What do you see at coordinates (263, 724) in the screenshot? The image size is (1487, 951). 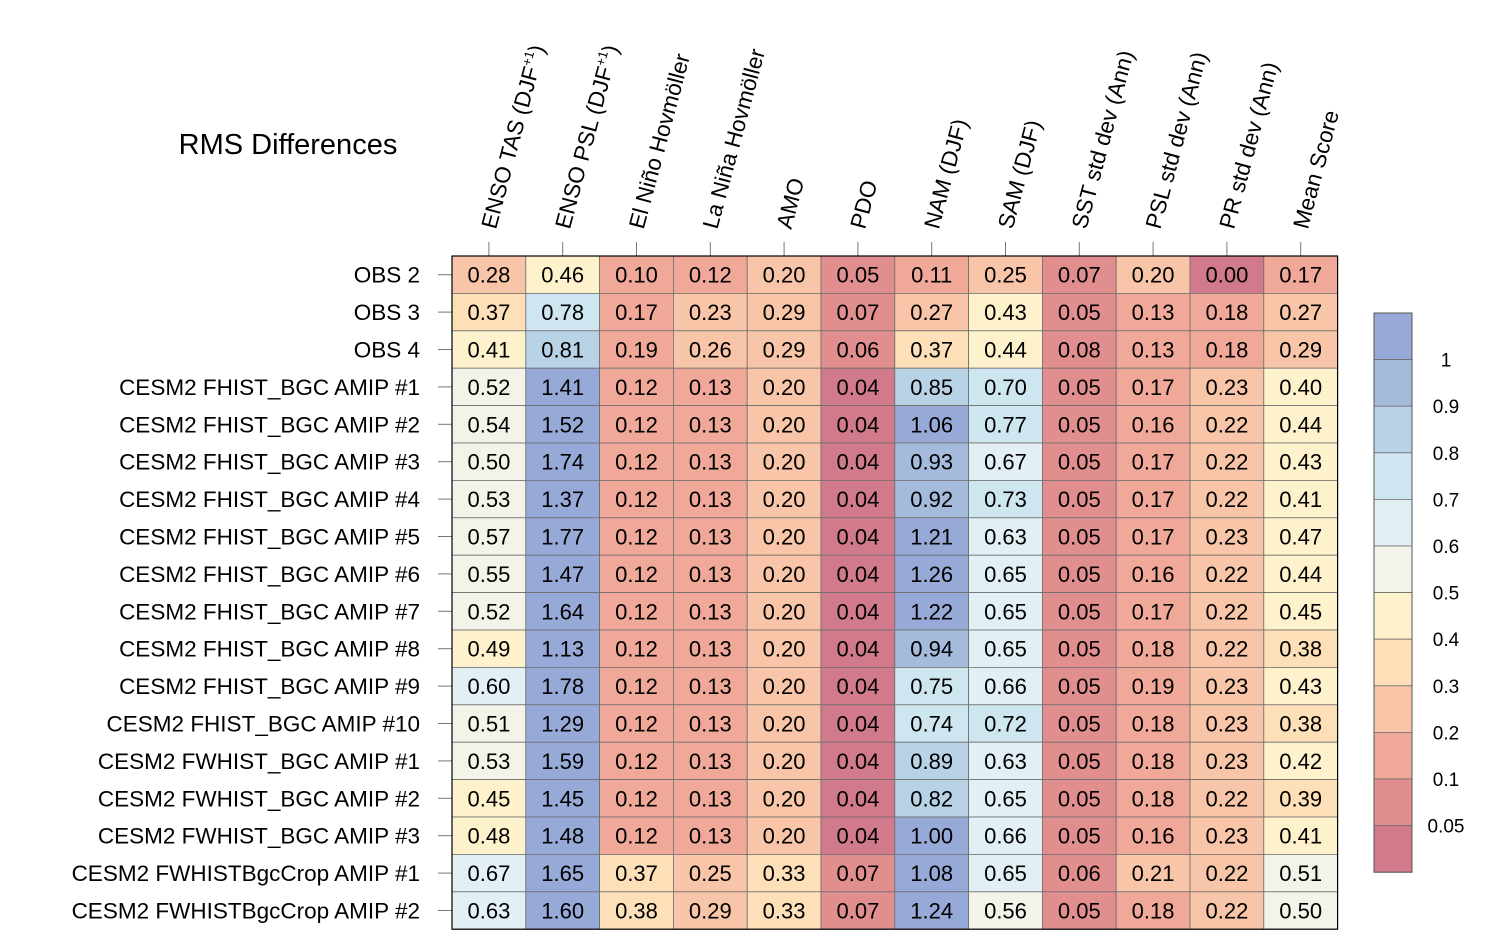 I see `row-label: CESM2 FHIST_BGC AMIP #10` at bounding box center [263, 724].